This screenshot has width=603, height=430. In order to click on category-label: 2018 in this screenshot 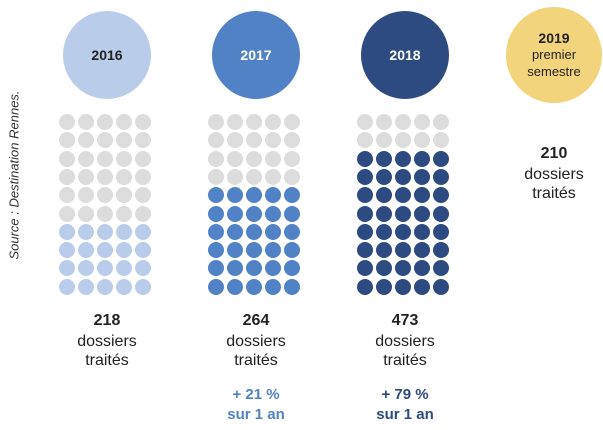, I will do `click(405, 55)`.